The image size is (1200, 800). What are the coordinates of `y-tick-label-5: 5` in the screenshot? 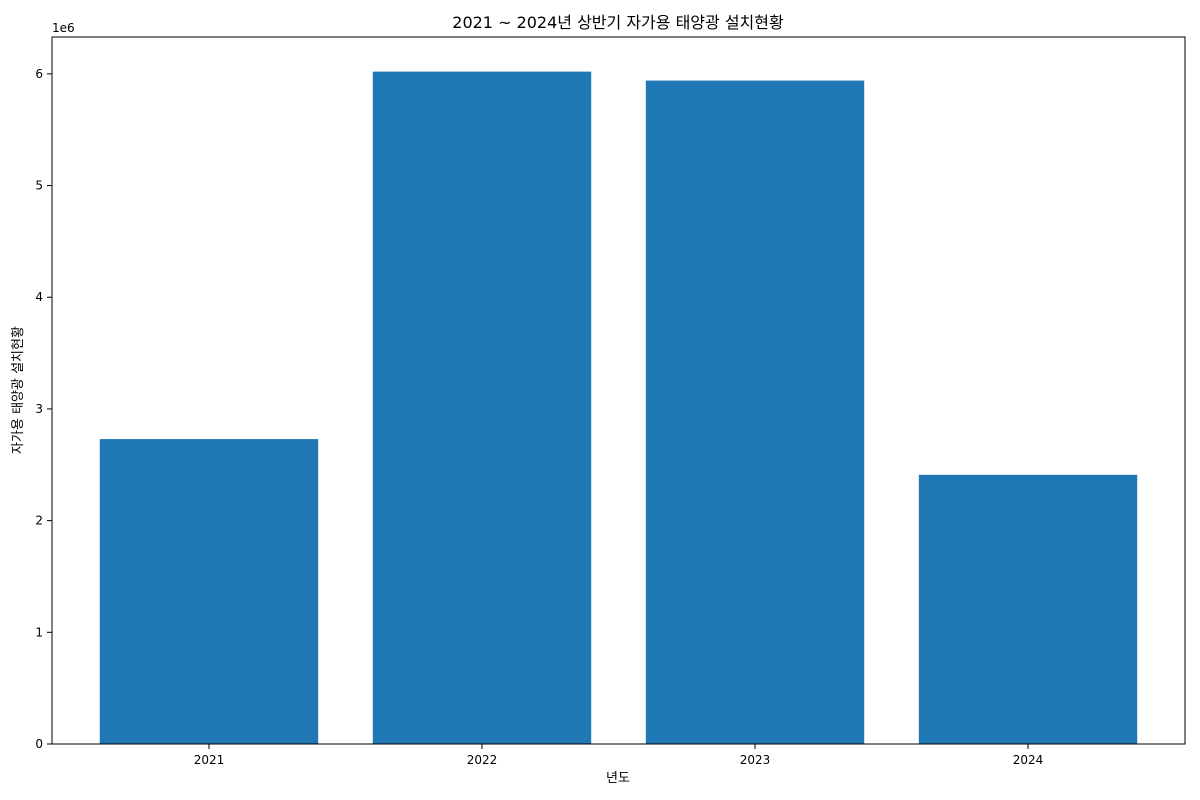 It's located at (39, 186).